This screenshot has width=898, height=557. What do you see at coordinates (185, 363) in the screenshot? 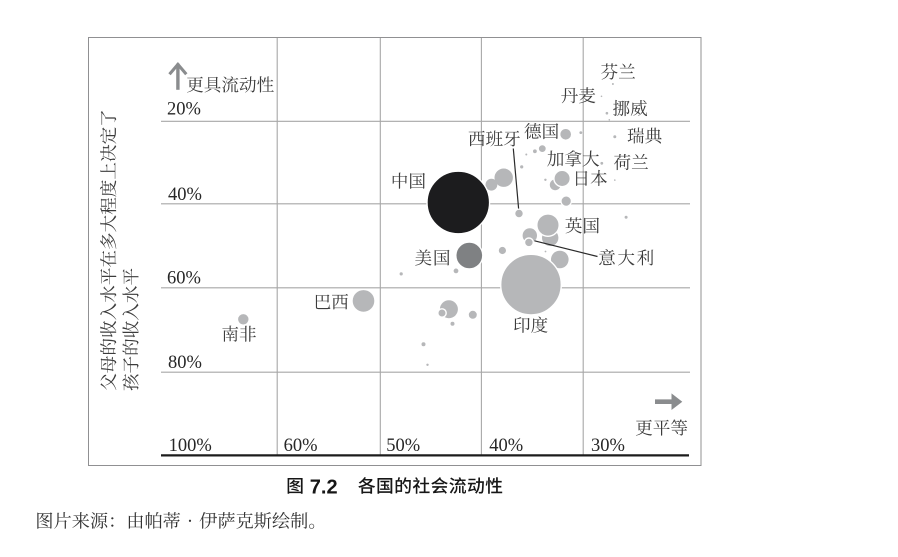
I see `svg-text: 80%` at bounding box center [185, 363].